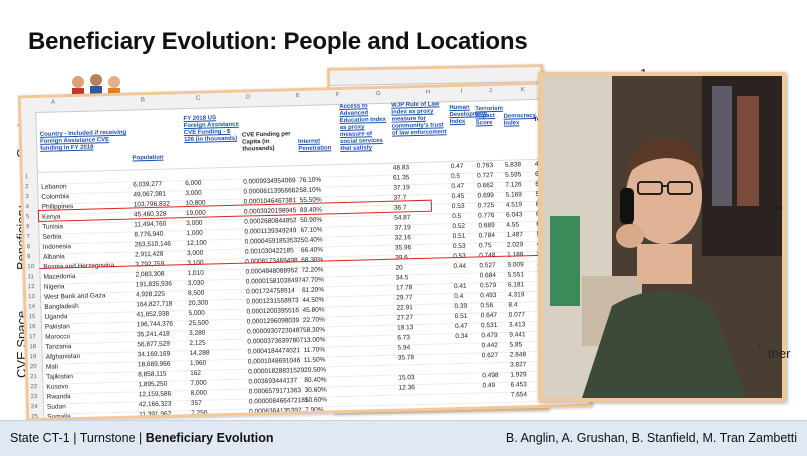  What do you see at coordinates (515, 245) in the screenshot?
I see `table-cell: 2.029` at bounding box center [515, 245].